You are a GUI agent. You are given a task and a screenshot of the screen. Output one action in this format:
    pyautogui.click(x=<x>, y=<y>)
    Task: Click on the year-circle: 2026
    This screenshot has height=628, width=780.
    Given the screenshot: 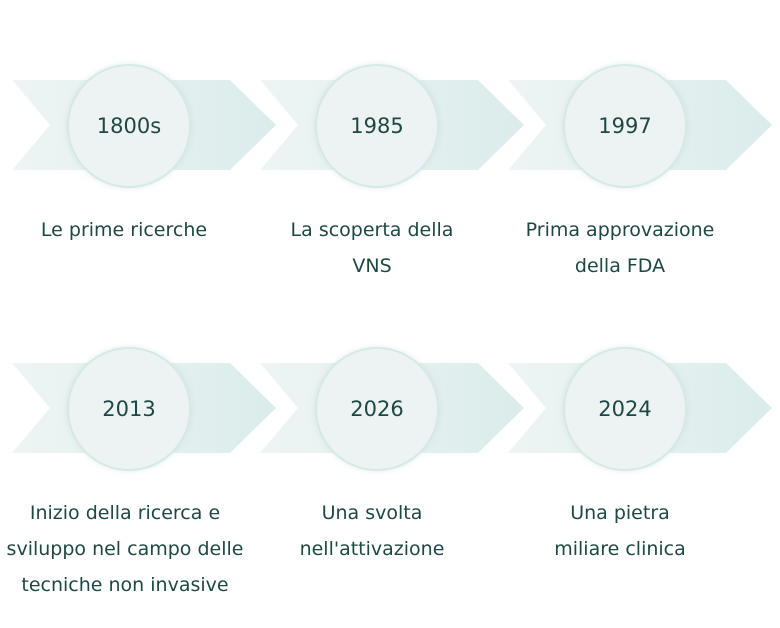 What is the action you would take?
    pyautogui.click(x=377, y=409)
    